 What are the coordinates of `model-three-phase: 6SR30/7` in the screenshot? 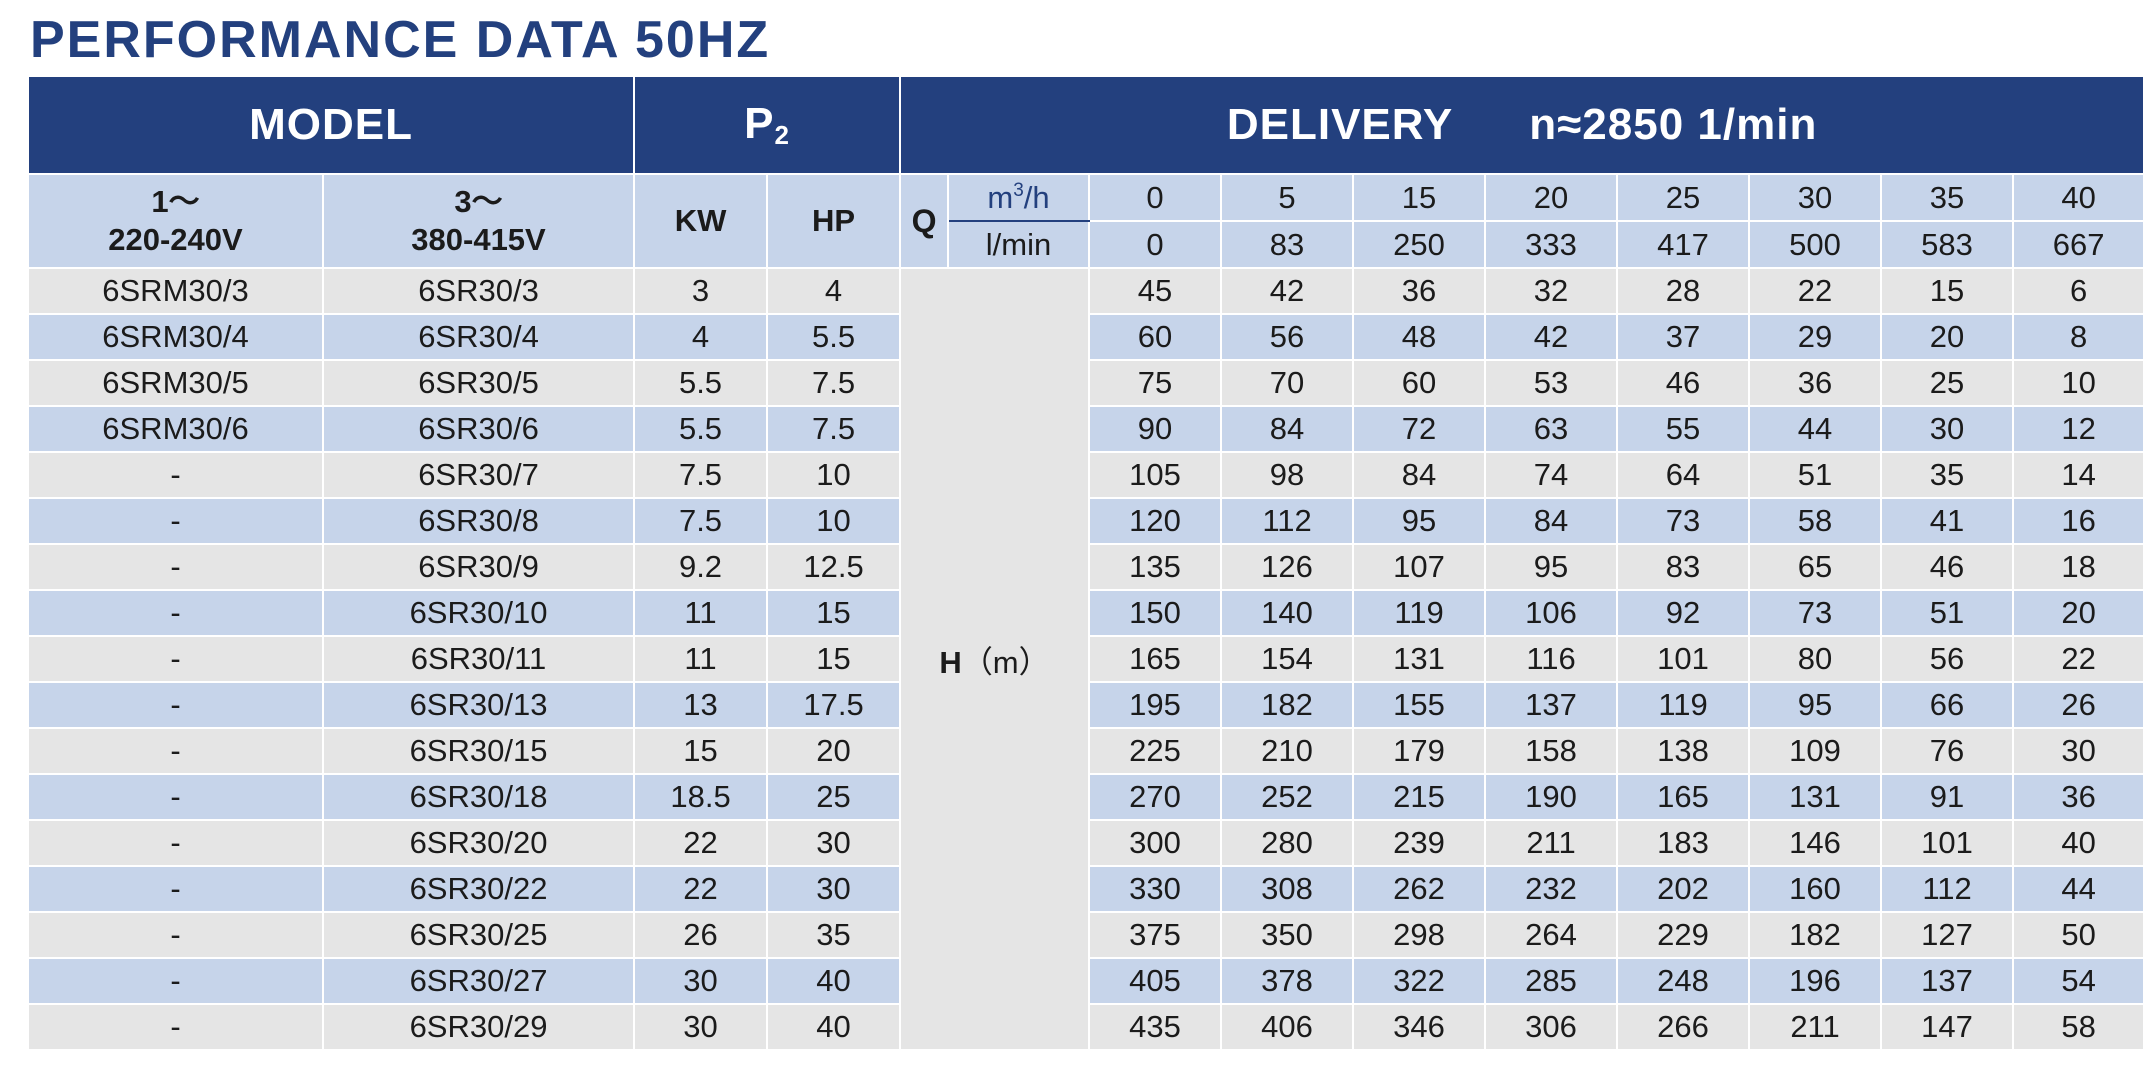 It's located at (478, 475).